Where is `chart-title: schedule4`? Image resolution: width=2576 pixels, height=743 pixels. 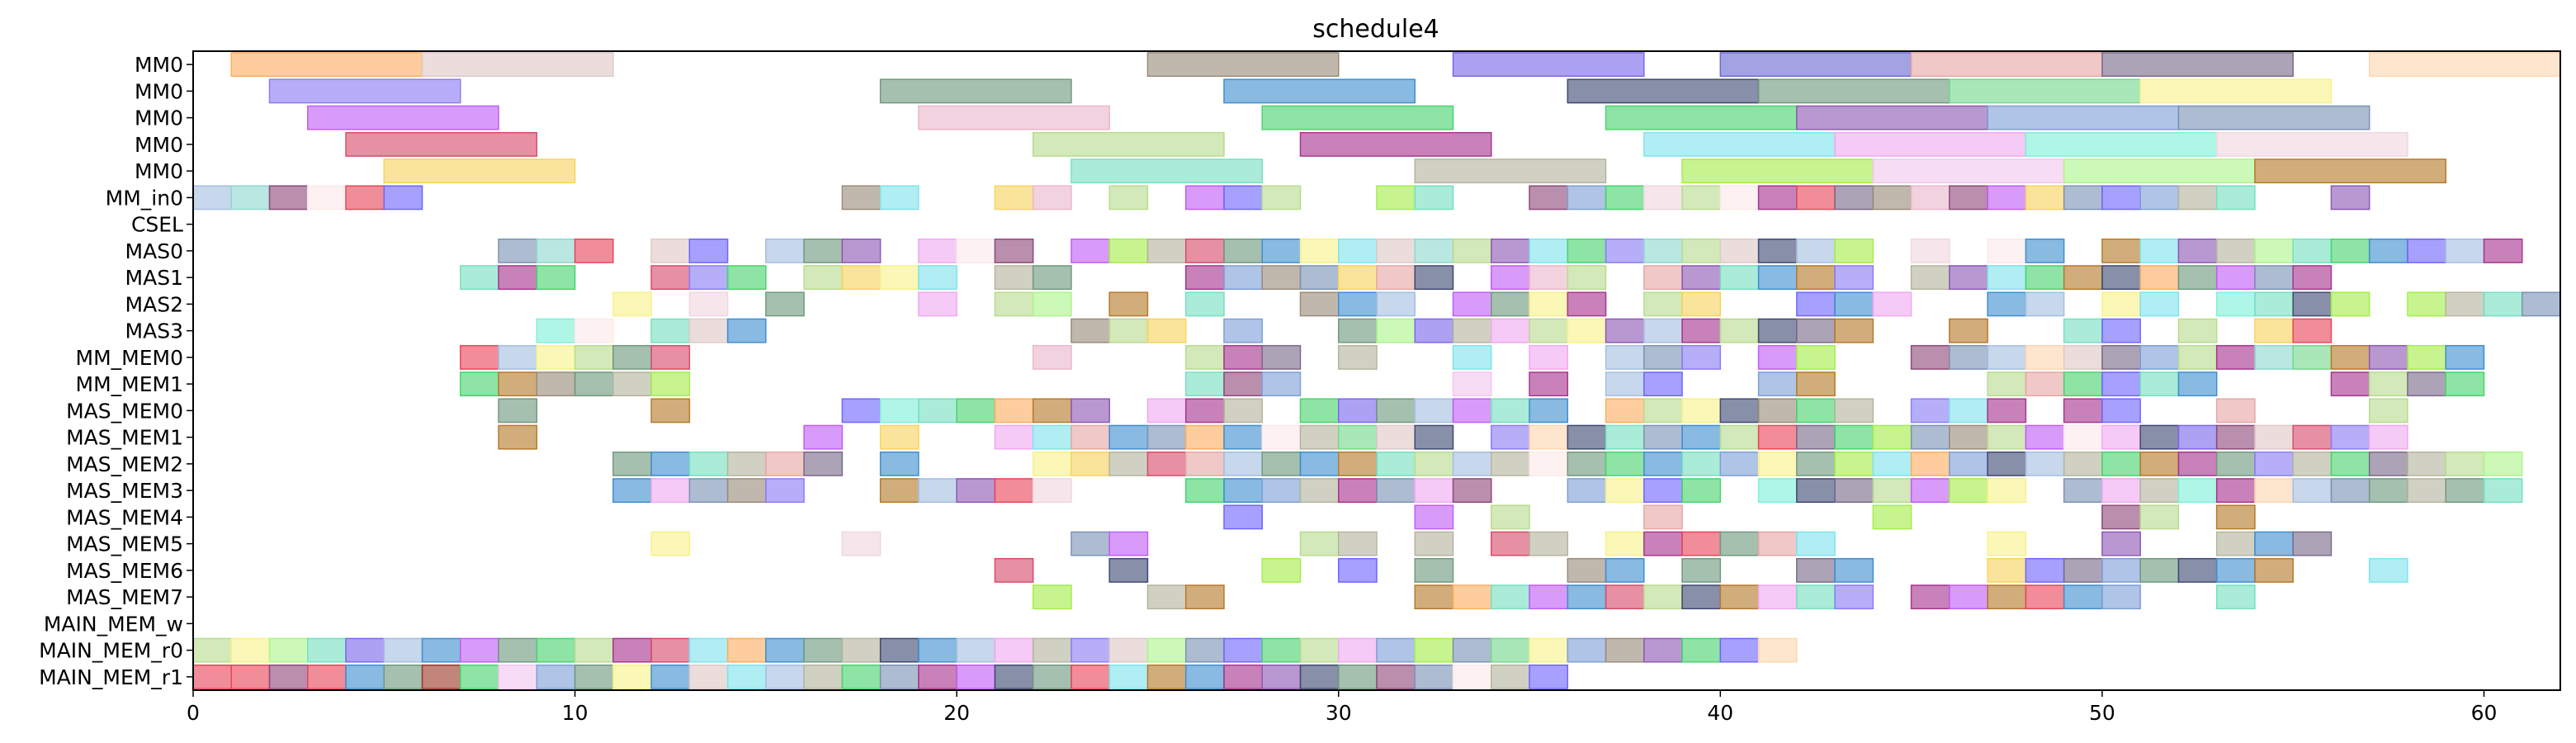 chart-title: schedule4 is located at coordinates (1375, 29).